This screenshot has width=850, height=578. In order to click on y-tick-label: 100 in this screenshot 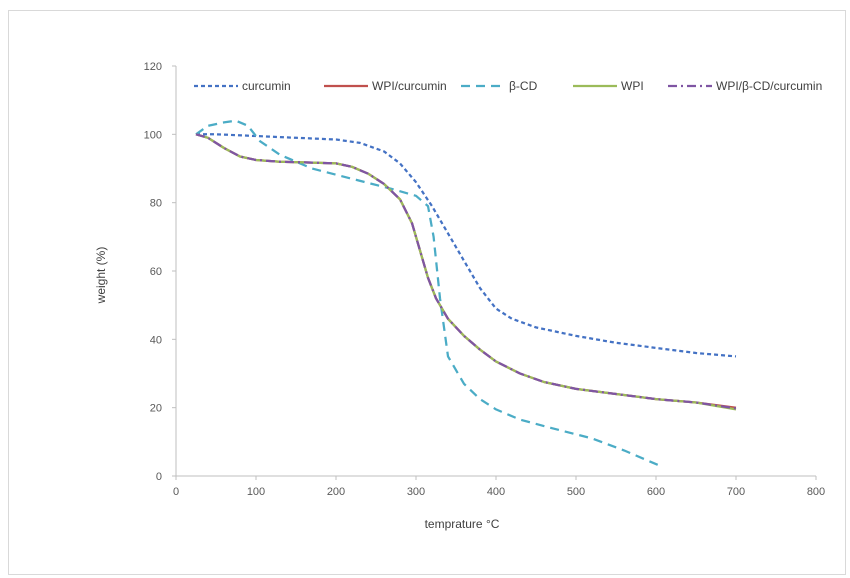, I will do `click(153, 135)`.